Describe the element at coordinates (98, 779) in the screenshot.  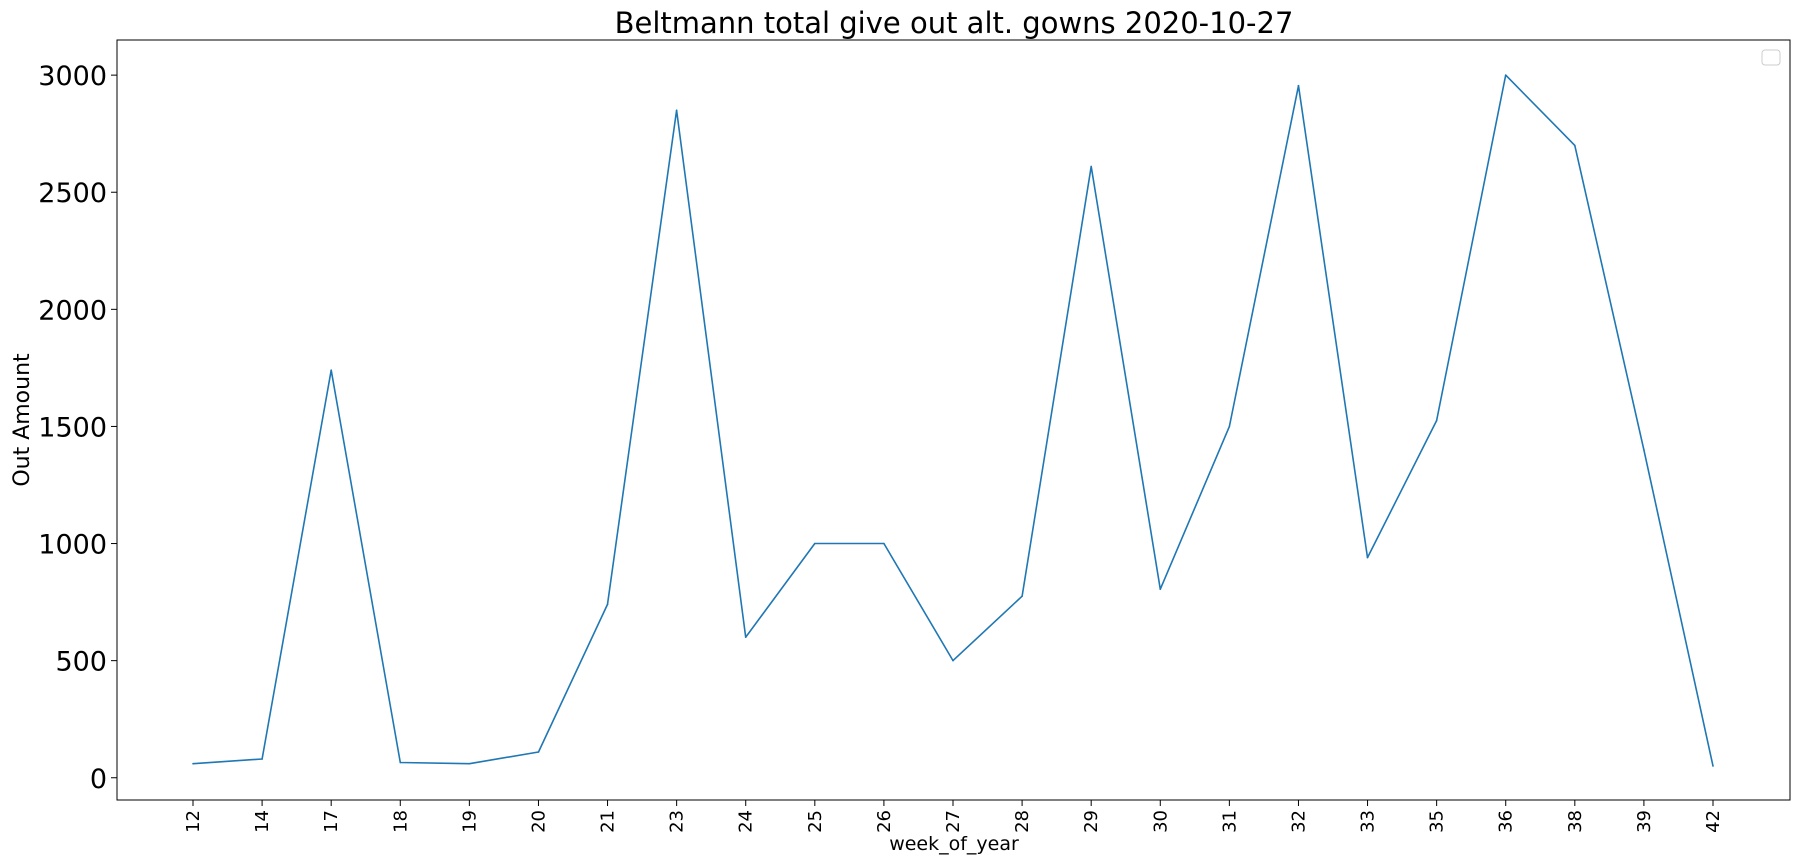
I see `y-tick-label: 0` at that location.